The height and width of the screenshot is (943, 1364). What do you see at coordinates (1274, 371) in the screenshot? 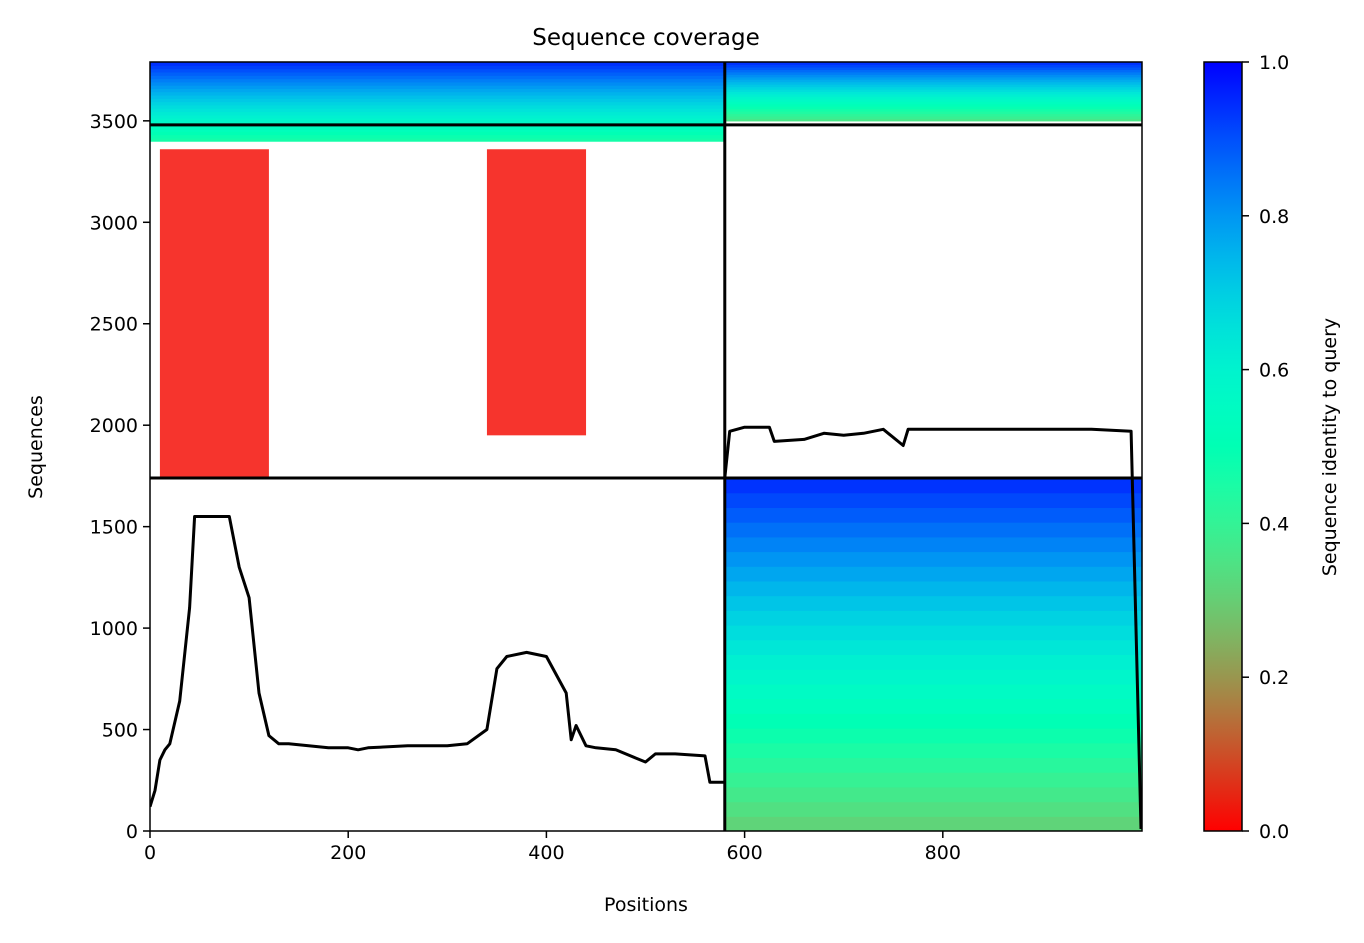
I see `colorbar-tick-label: 0.6` at bounding box center [1274, 371].